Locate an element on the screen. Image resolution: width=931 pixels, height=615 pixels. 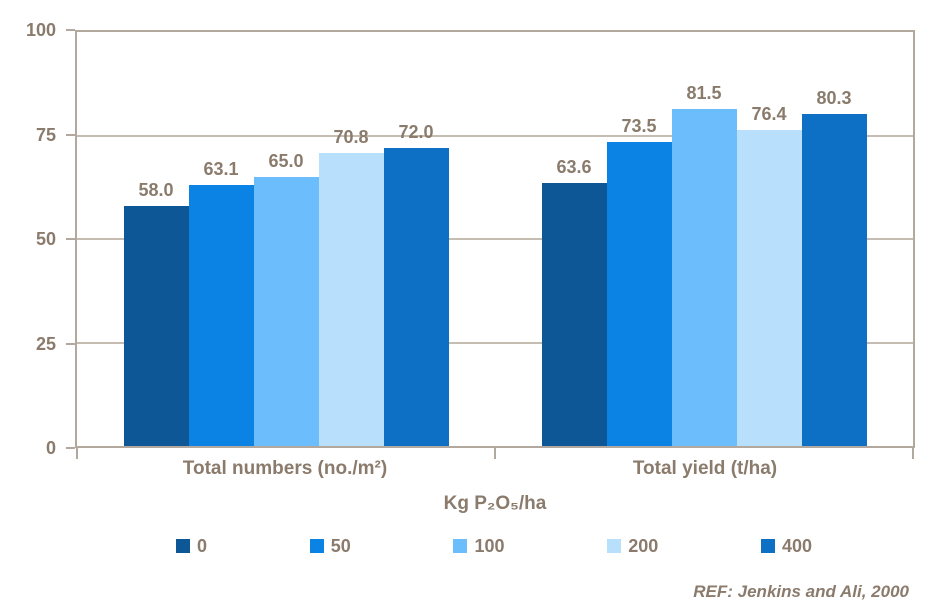
bar-column-200: 76.4 is located at coordinates (769, 239).